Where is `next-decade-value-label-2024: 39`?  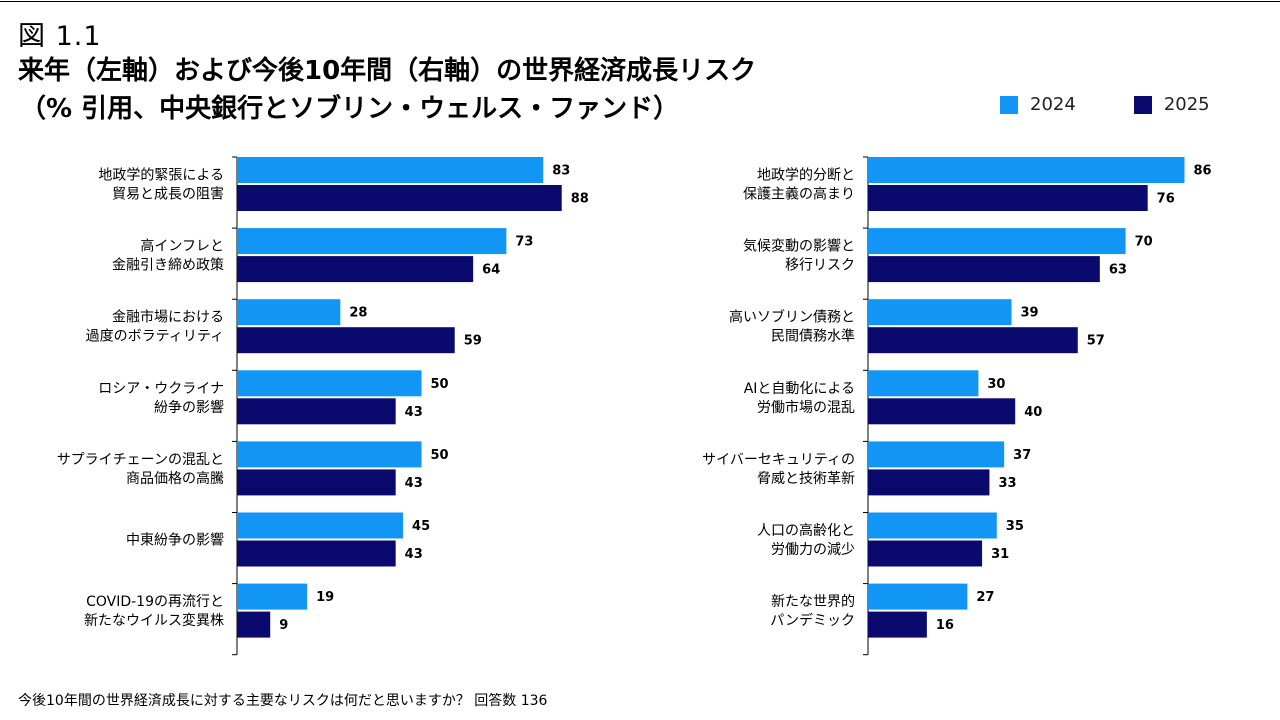
next-decade-value-label-2024: 39 is located at coordinates (1030, 313).